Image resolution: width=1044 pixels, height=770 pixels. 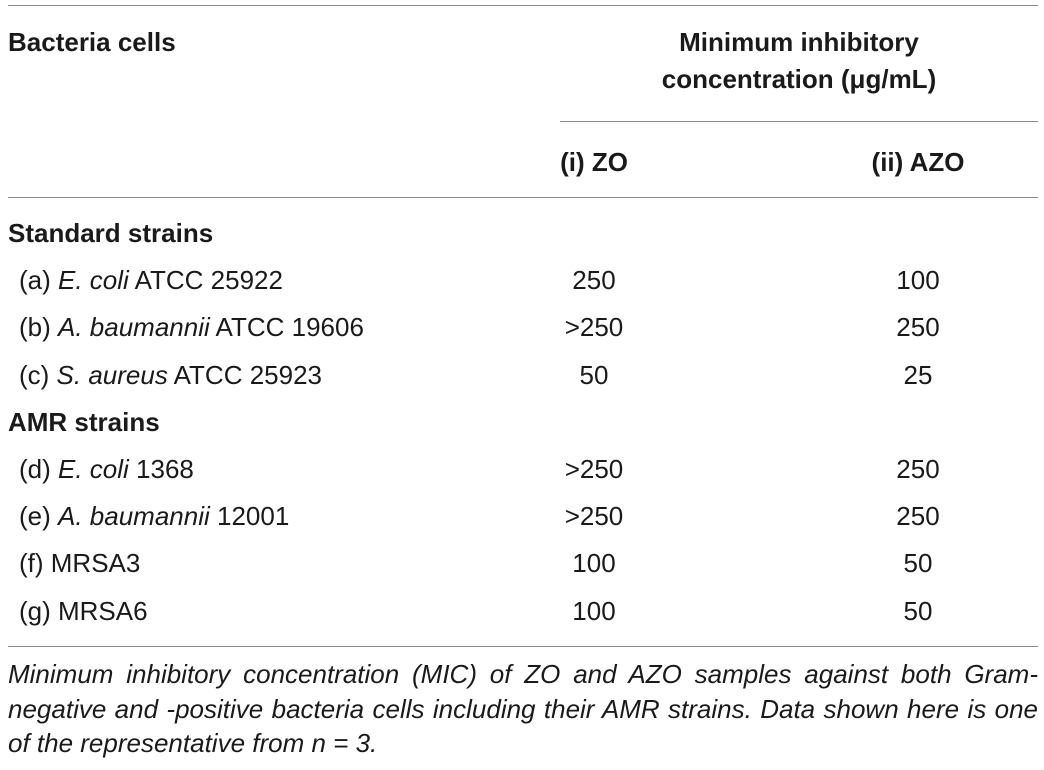 I want to click on strain-name-cell: (g) MRSA6, so click(x=83, y=611).